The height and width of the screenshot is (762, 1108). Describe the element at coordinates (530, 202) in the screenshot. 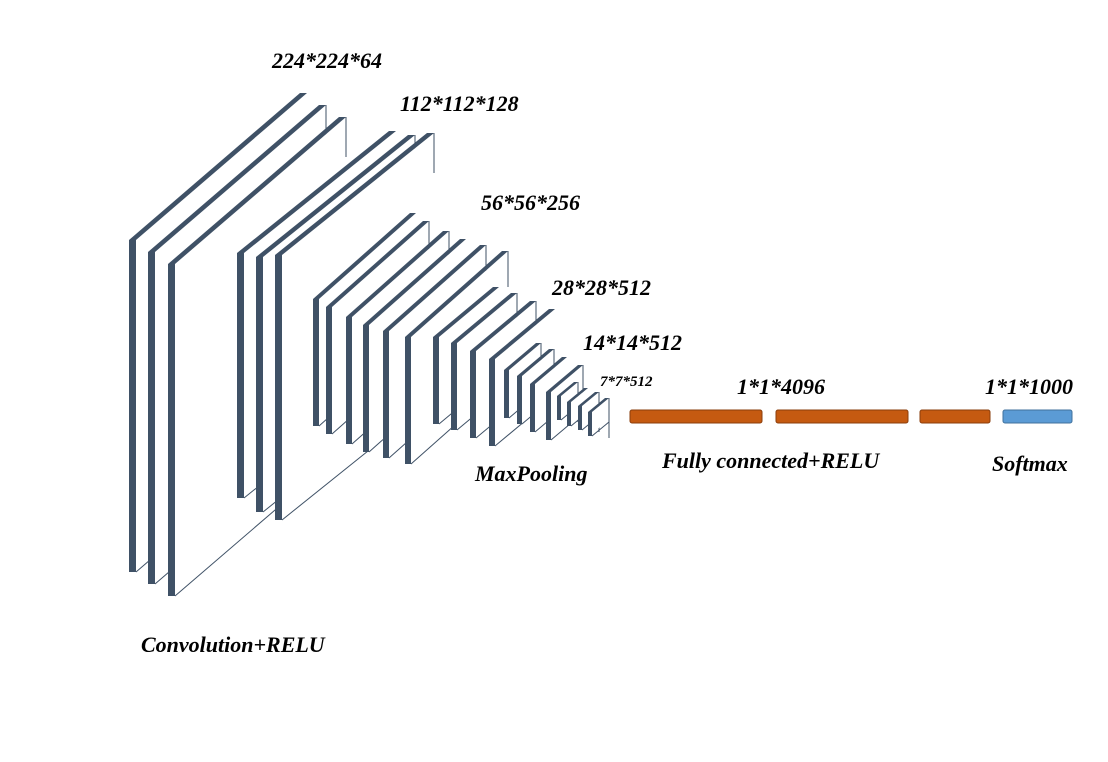

I see `dim-label-56: 56*56*256` at that location.